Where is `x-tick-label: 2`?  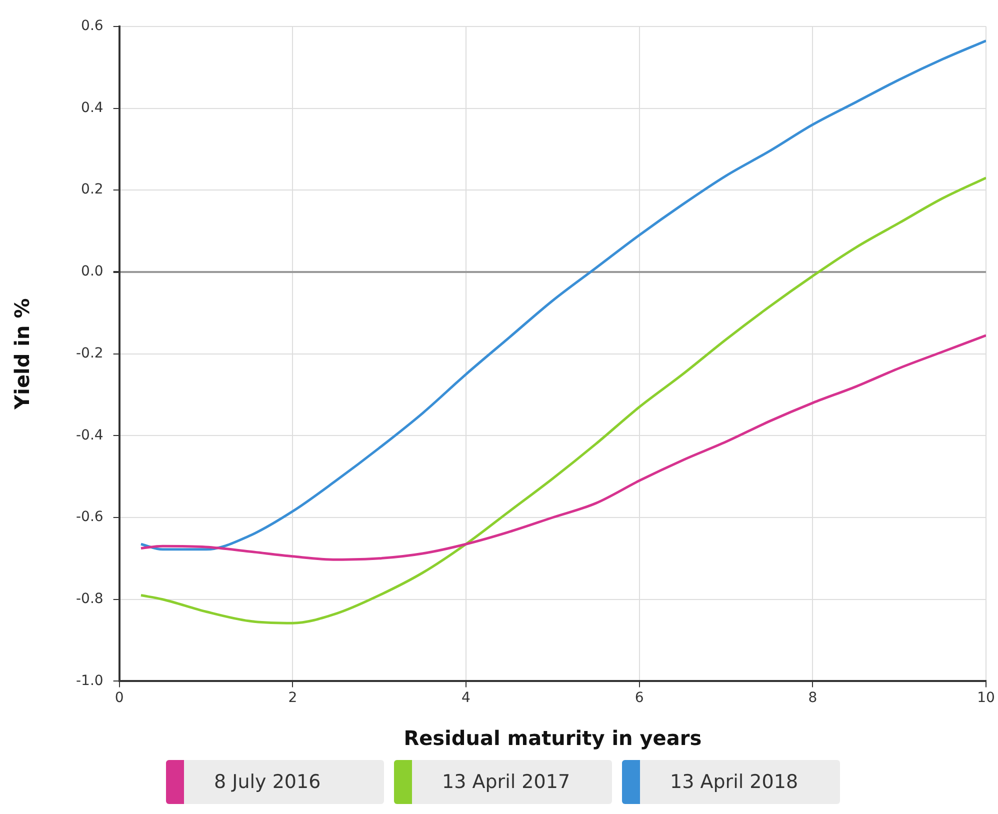
x-tick-label: 2 is located at coordinates (293, 698).